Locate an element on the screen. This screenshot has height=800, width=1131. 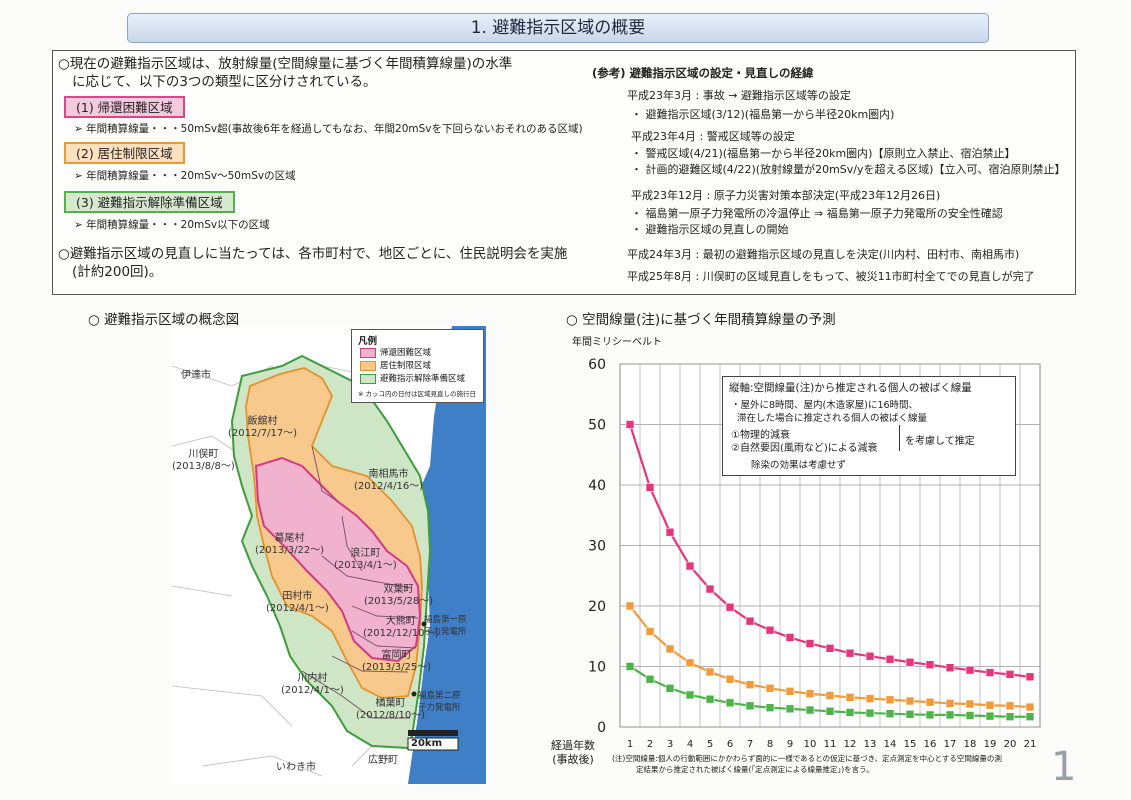
chart-footnote-2: 定結果から推定された被ばく線量(「定点測定による線量推定」)を言う。 is located at coordinates (755, 769).